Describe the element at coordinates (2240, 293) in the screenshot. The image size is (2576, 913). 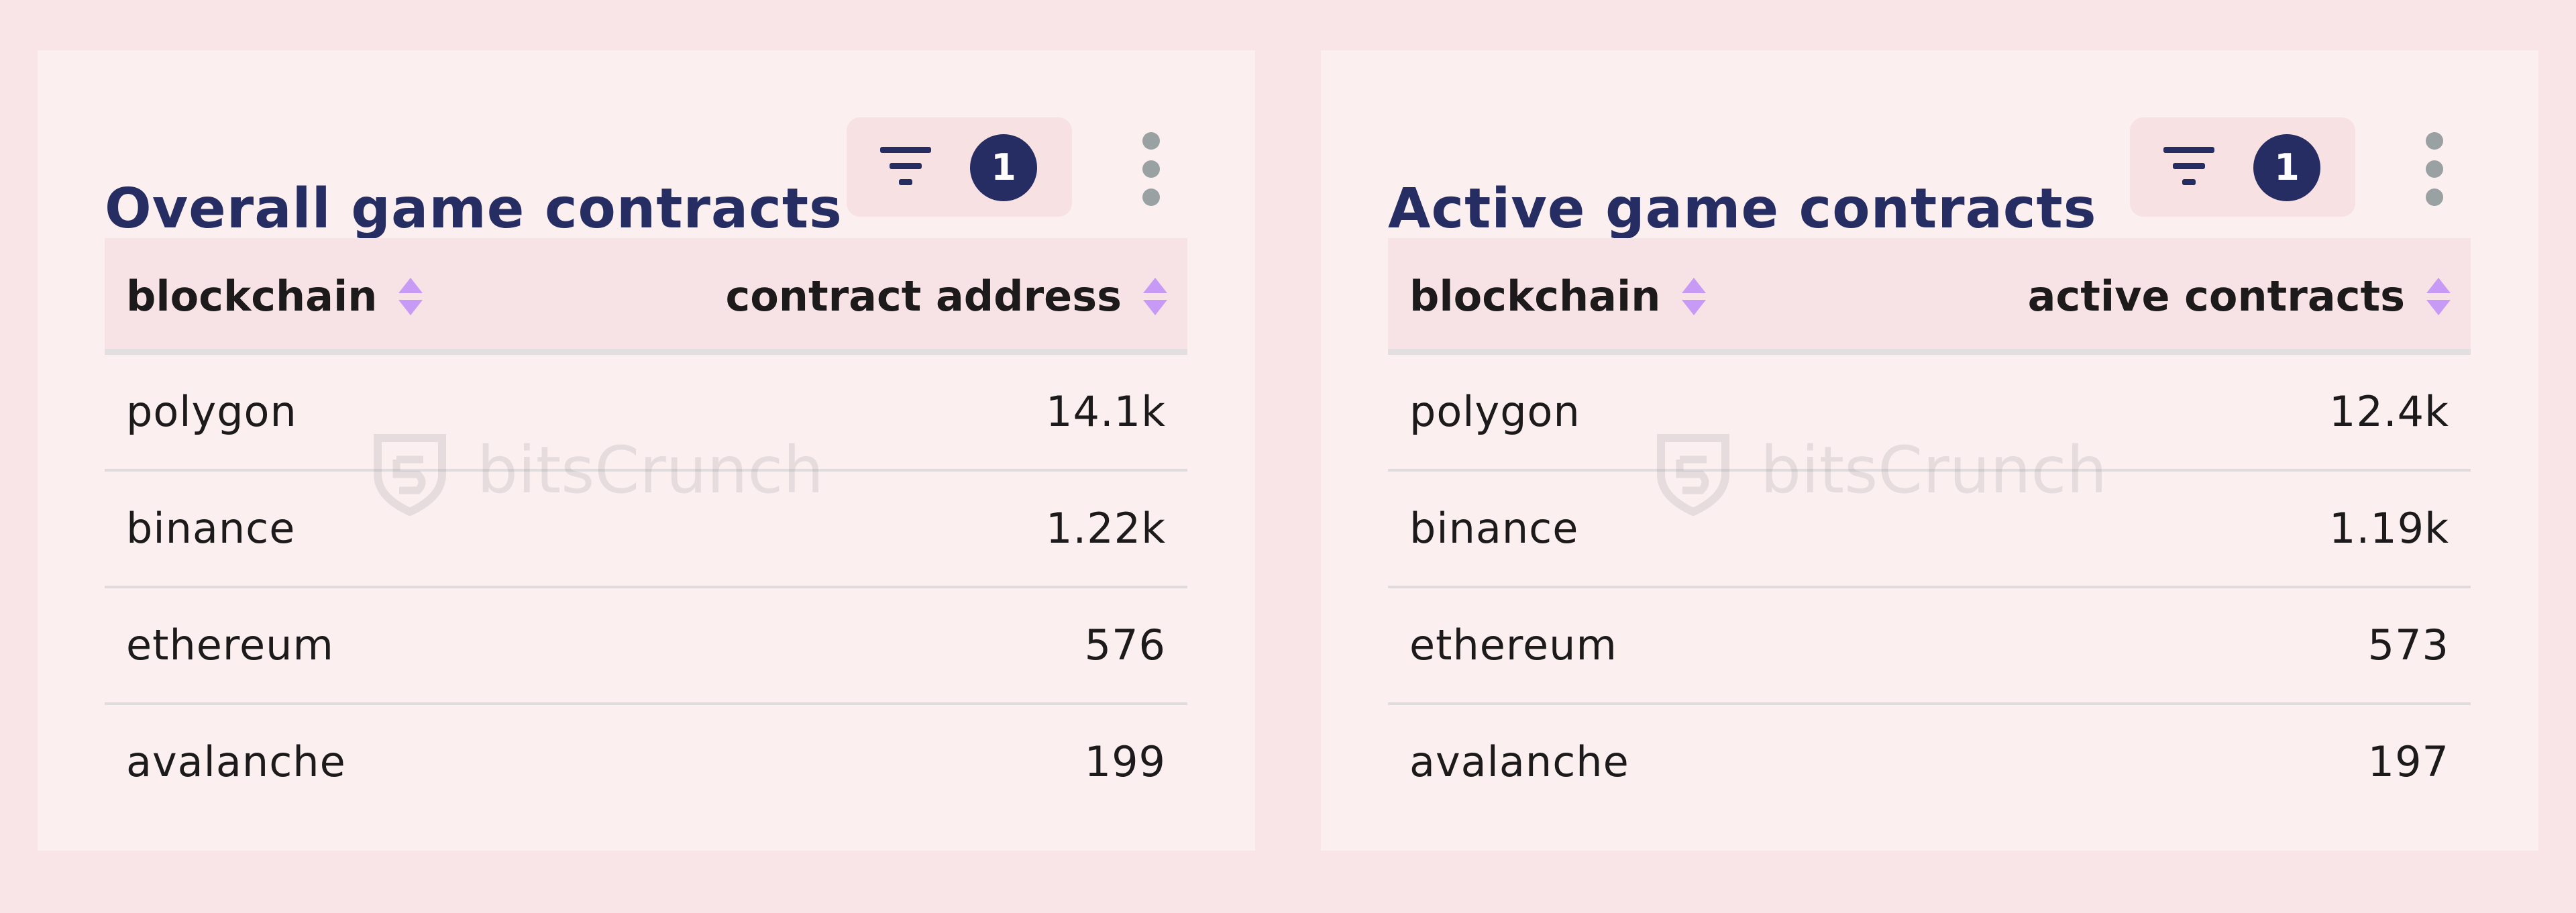
I see `column-header-active-contracts: active contracts` at that location.